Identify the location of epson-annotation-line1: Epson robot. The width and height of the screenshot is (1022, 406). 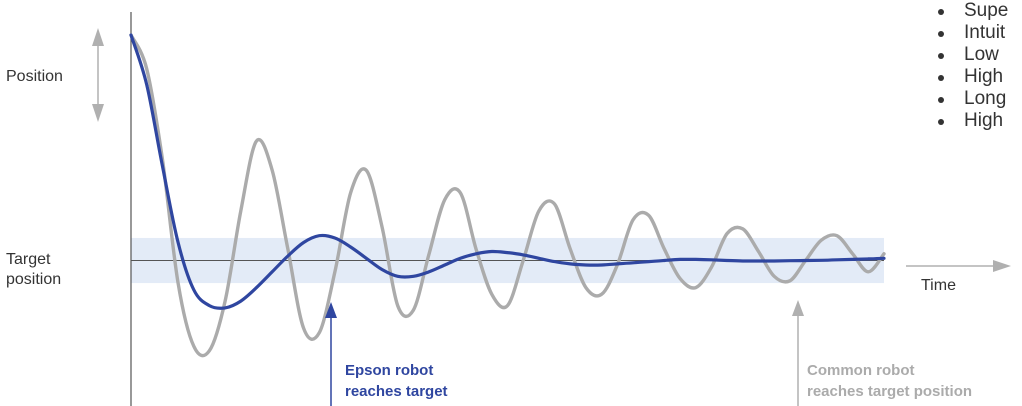
(389, 370).